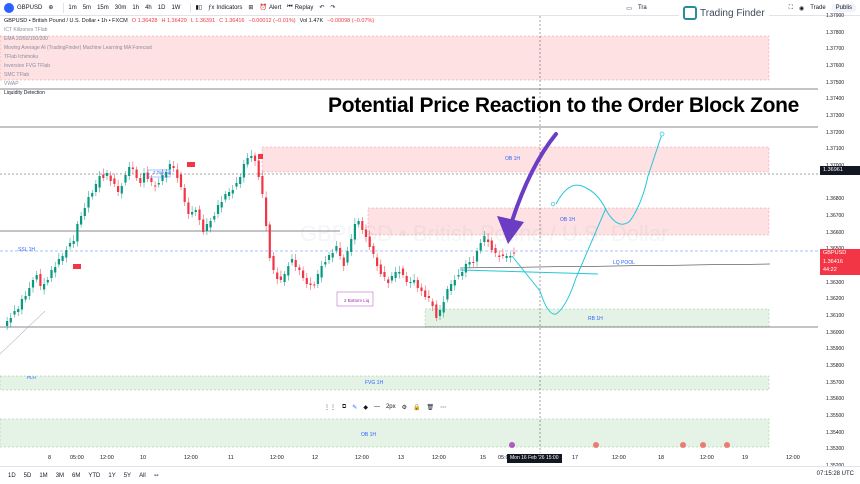  What do you see at coordinates (176, 7) in the screenshot?
I see `timeframe-1w: 1W` at bounding box center [176, 7].